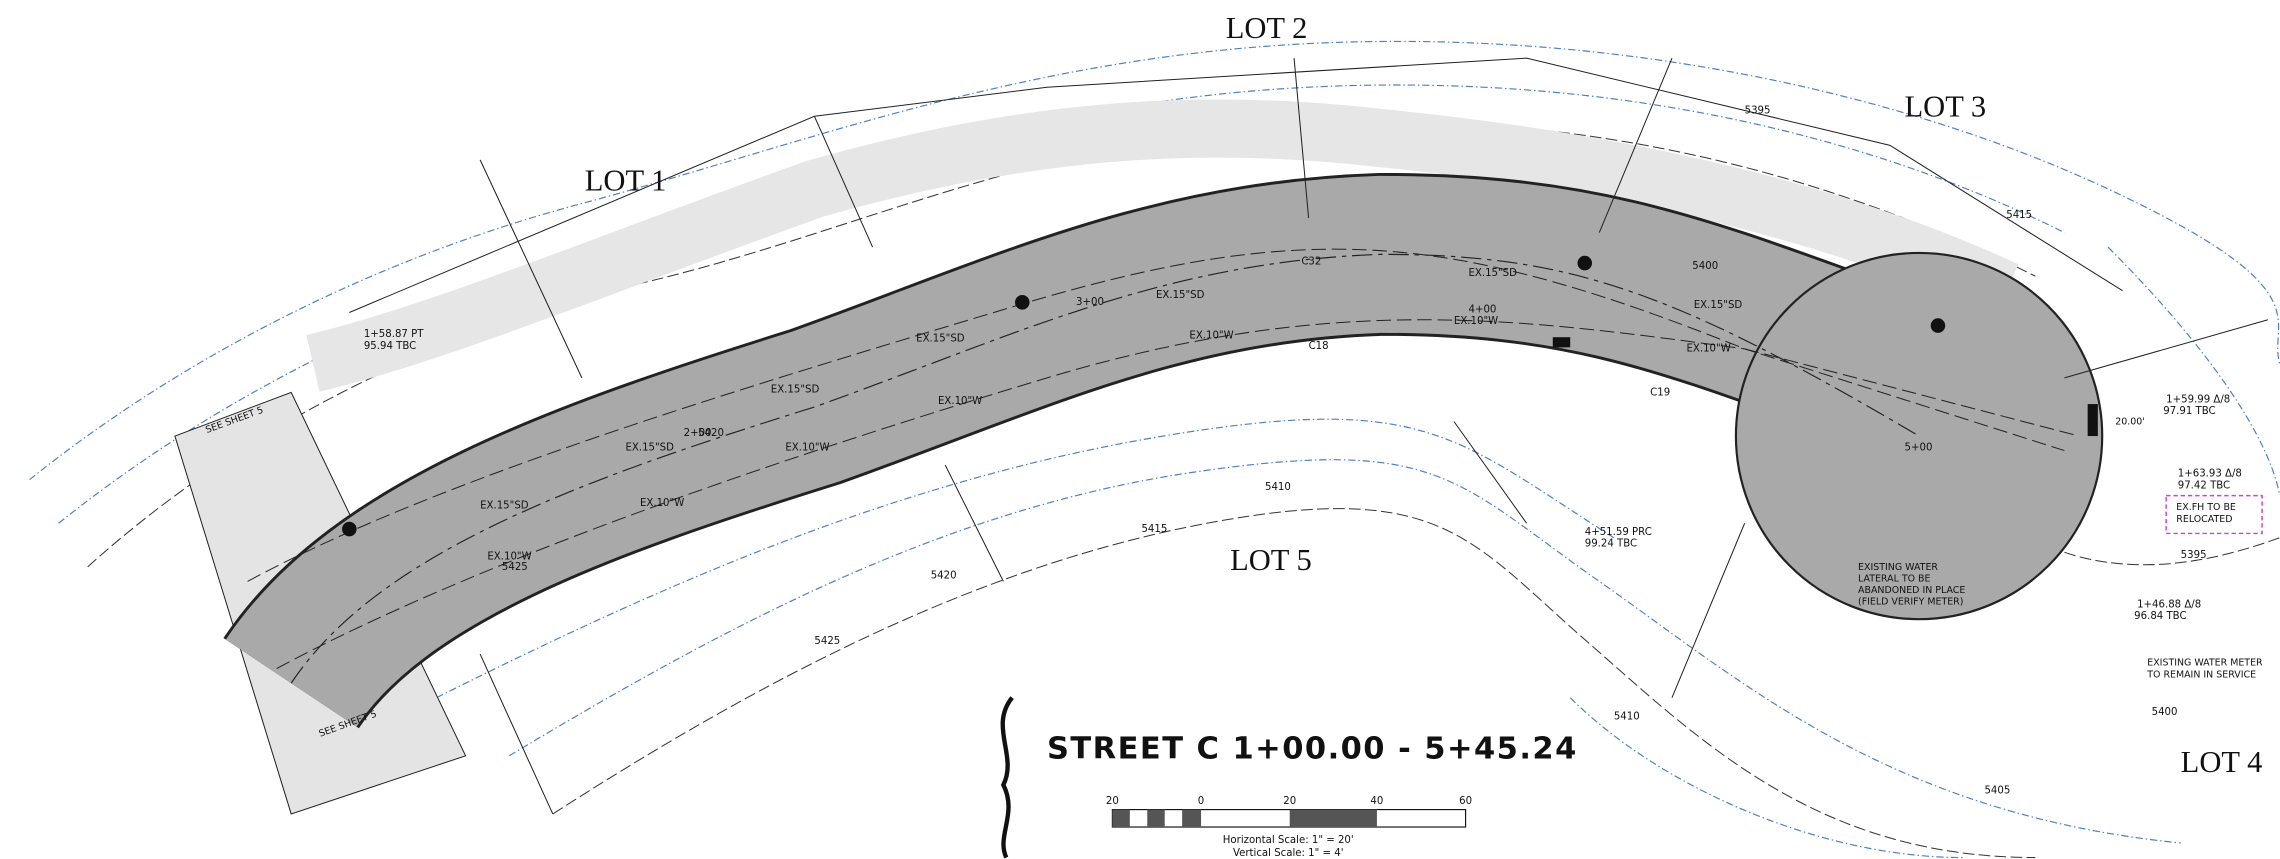  What do you see at coordinates (2205, 663) in the screenshot?
I see `note: EXISTING WATER METER` at bounding box center [2205, 663].